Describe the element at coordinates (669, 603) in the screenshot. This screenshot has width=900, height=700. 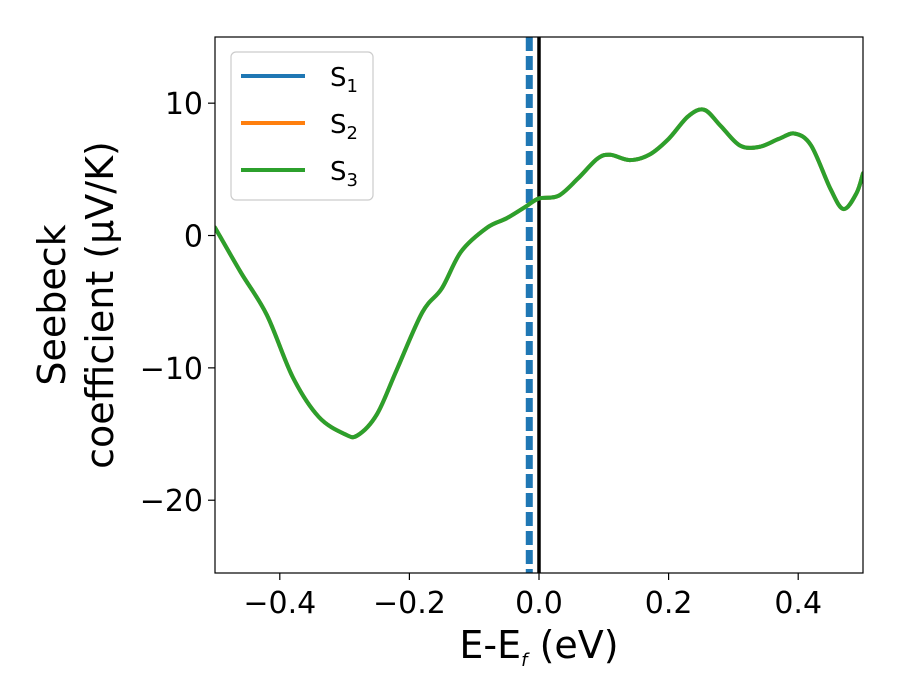
I see `x-tick-label: 0.2` at that location.